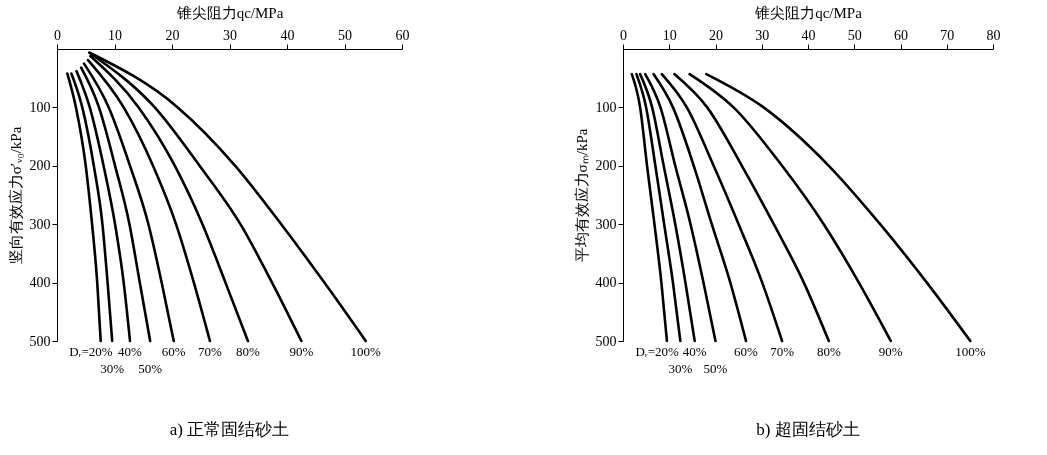  What do you see at coordinates (15, 195) in the screenshot?
I see `y-axis-title: 竖向有效应力σ′ᵥ₀/kPa` at bounding box center [15, 195].